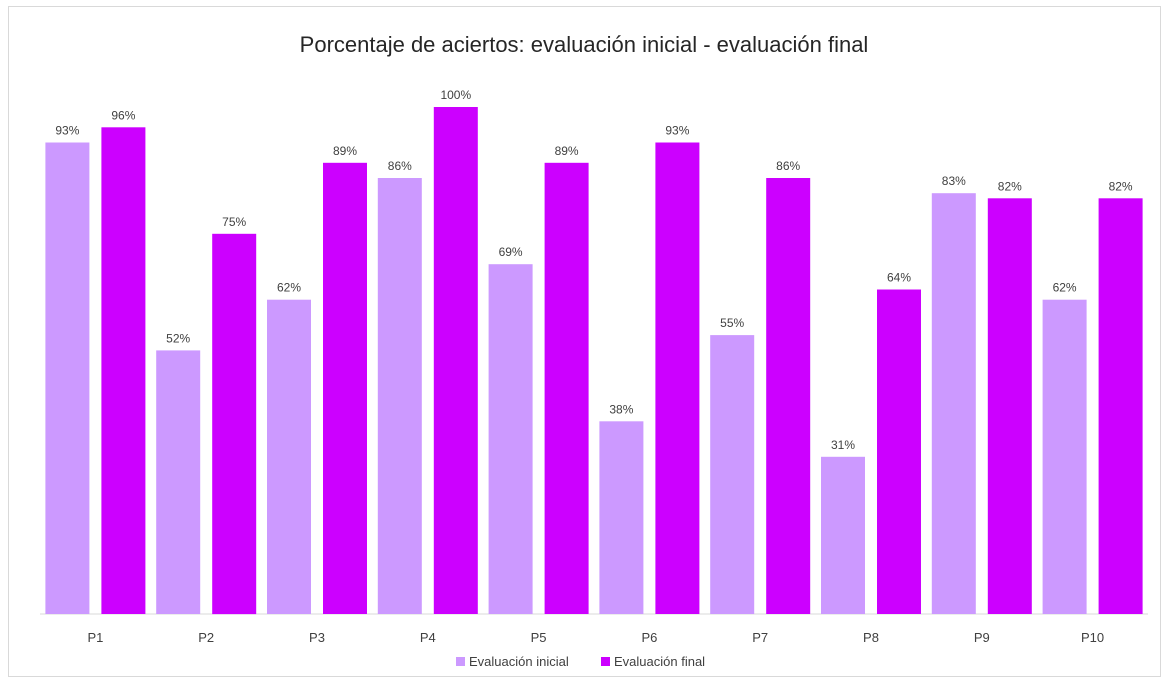 This screenshot has width=1169, height=683. I want to click on bar-inicial-p9, so click(953, 403).